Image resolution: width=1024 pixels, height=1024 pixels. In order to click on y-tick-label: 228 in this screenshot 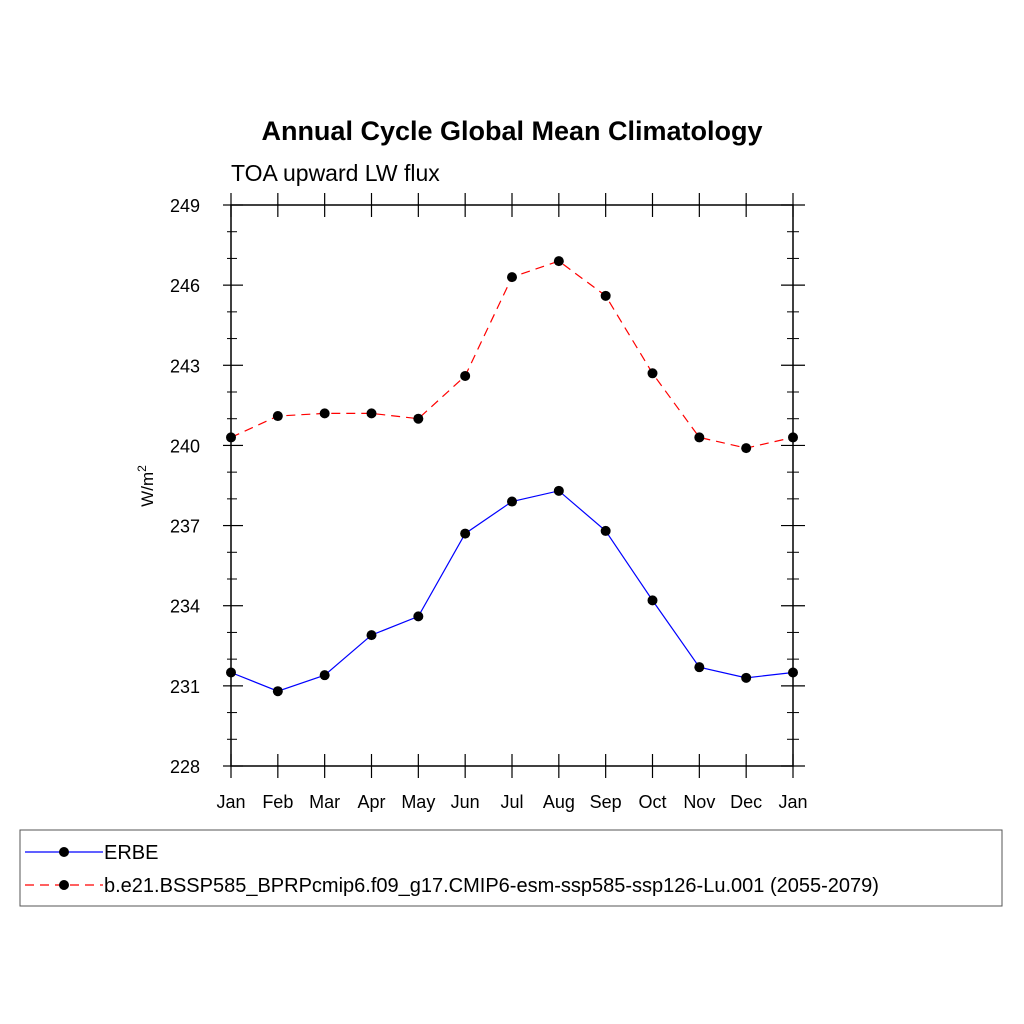, I will do `click(185, 767)`.